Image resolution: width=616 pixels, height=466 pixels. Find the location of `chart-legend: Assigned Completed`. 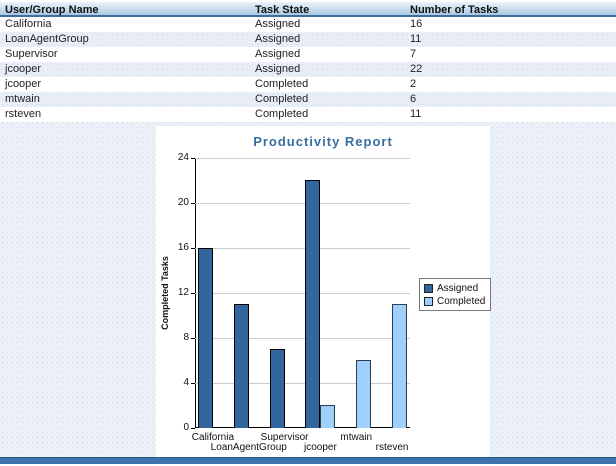

chart-legend: Assigned Completed is located at coordinates (455, 294).